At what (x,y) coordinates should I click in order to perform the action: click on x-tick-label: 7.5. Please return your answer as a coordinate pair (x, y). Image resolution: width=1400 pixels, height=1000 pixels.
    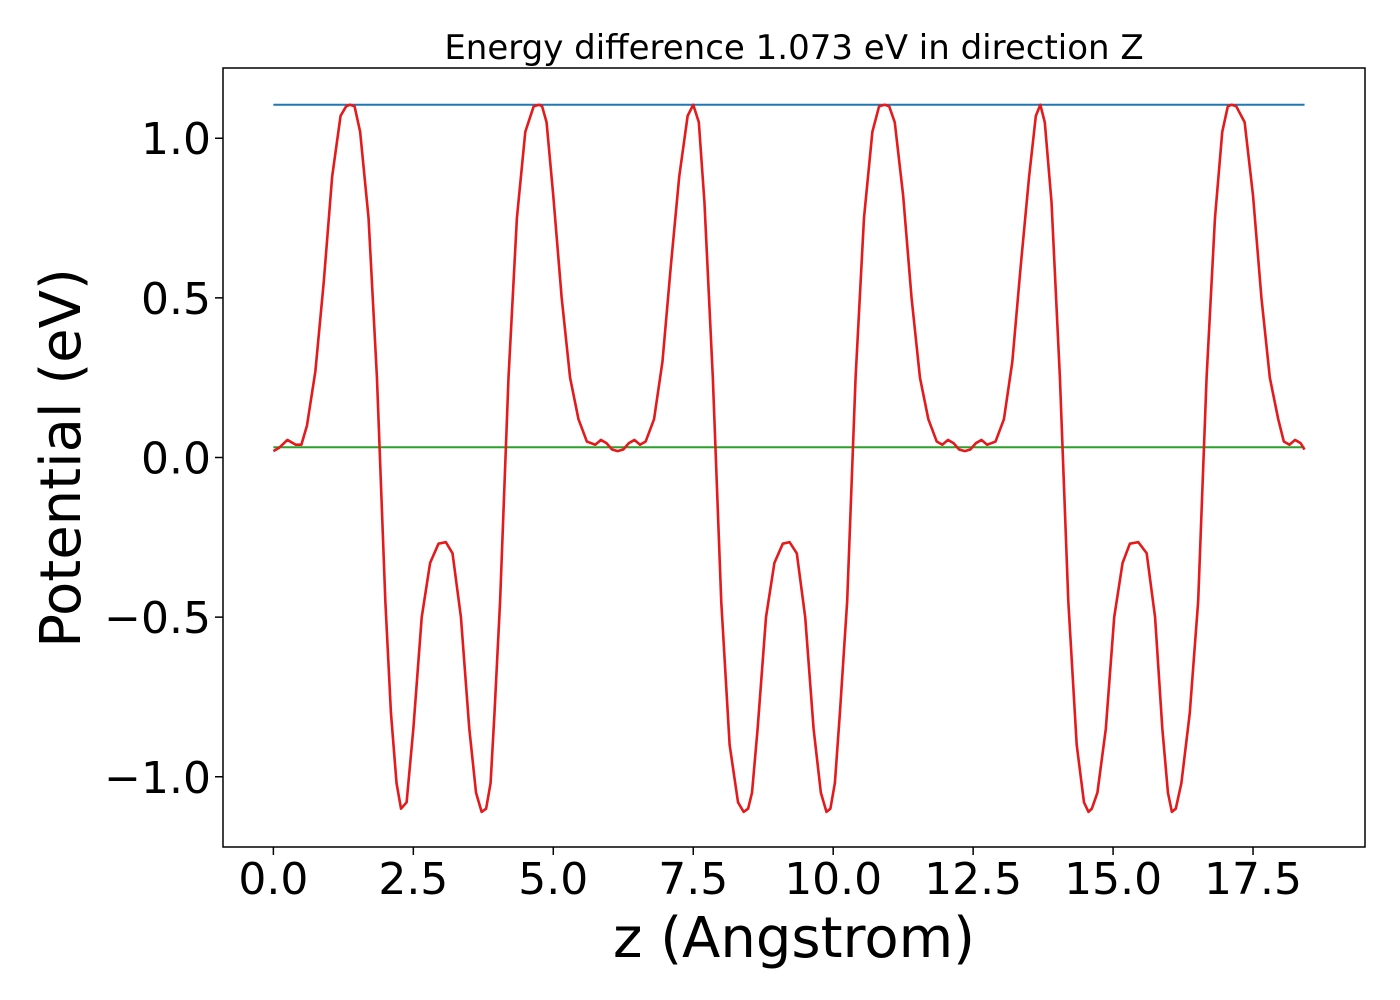
    Looking at the image, I should click on (693, 879).